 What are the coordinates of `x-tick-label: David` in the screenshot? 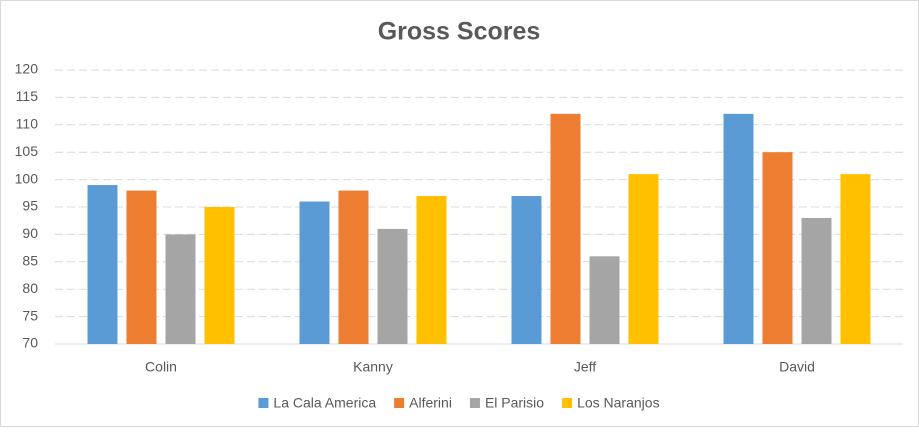 It's located at (797, 367).